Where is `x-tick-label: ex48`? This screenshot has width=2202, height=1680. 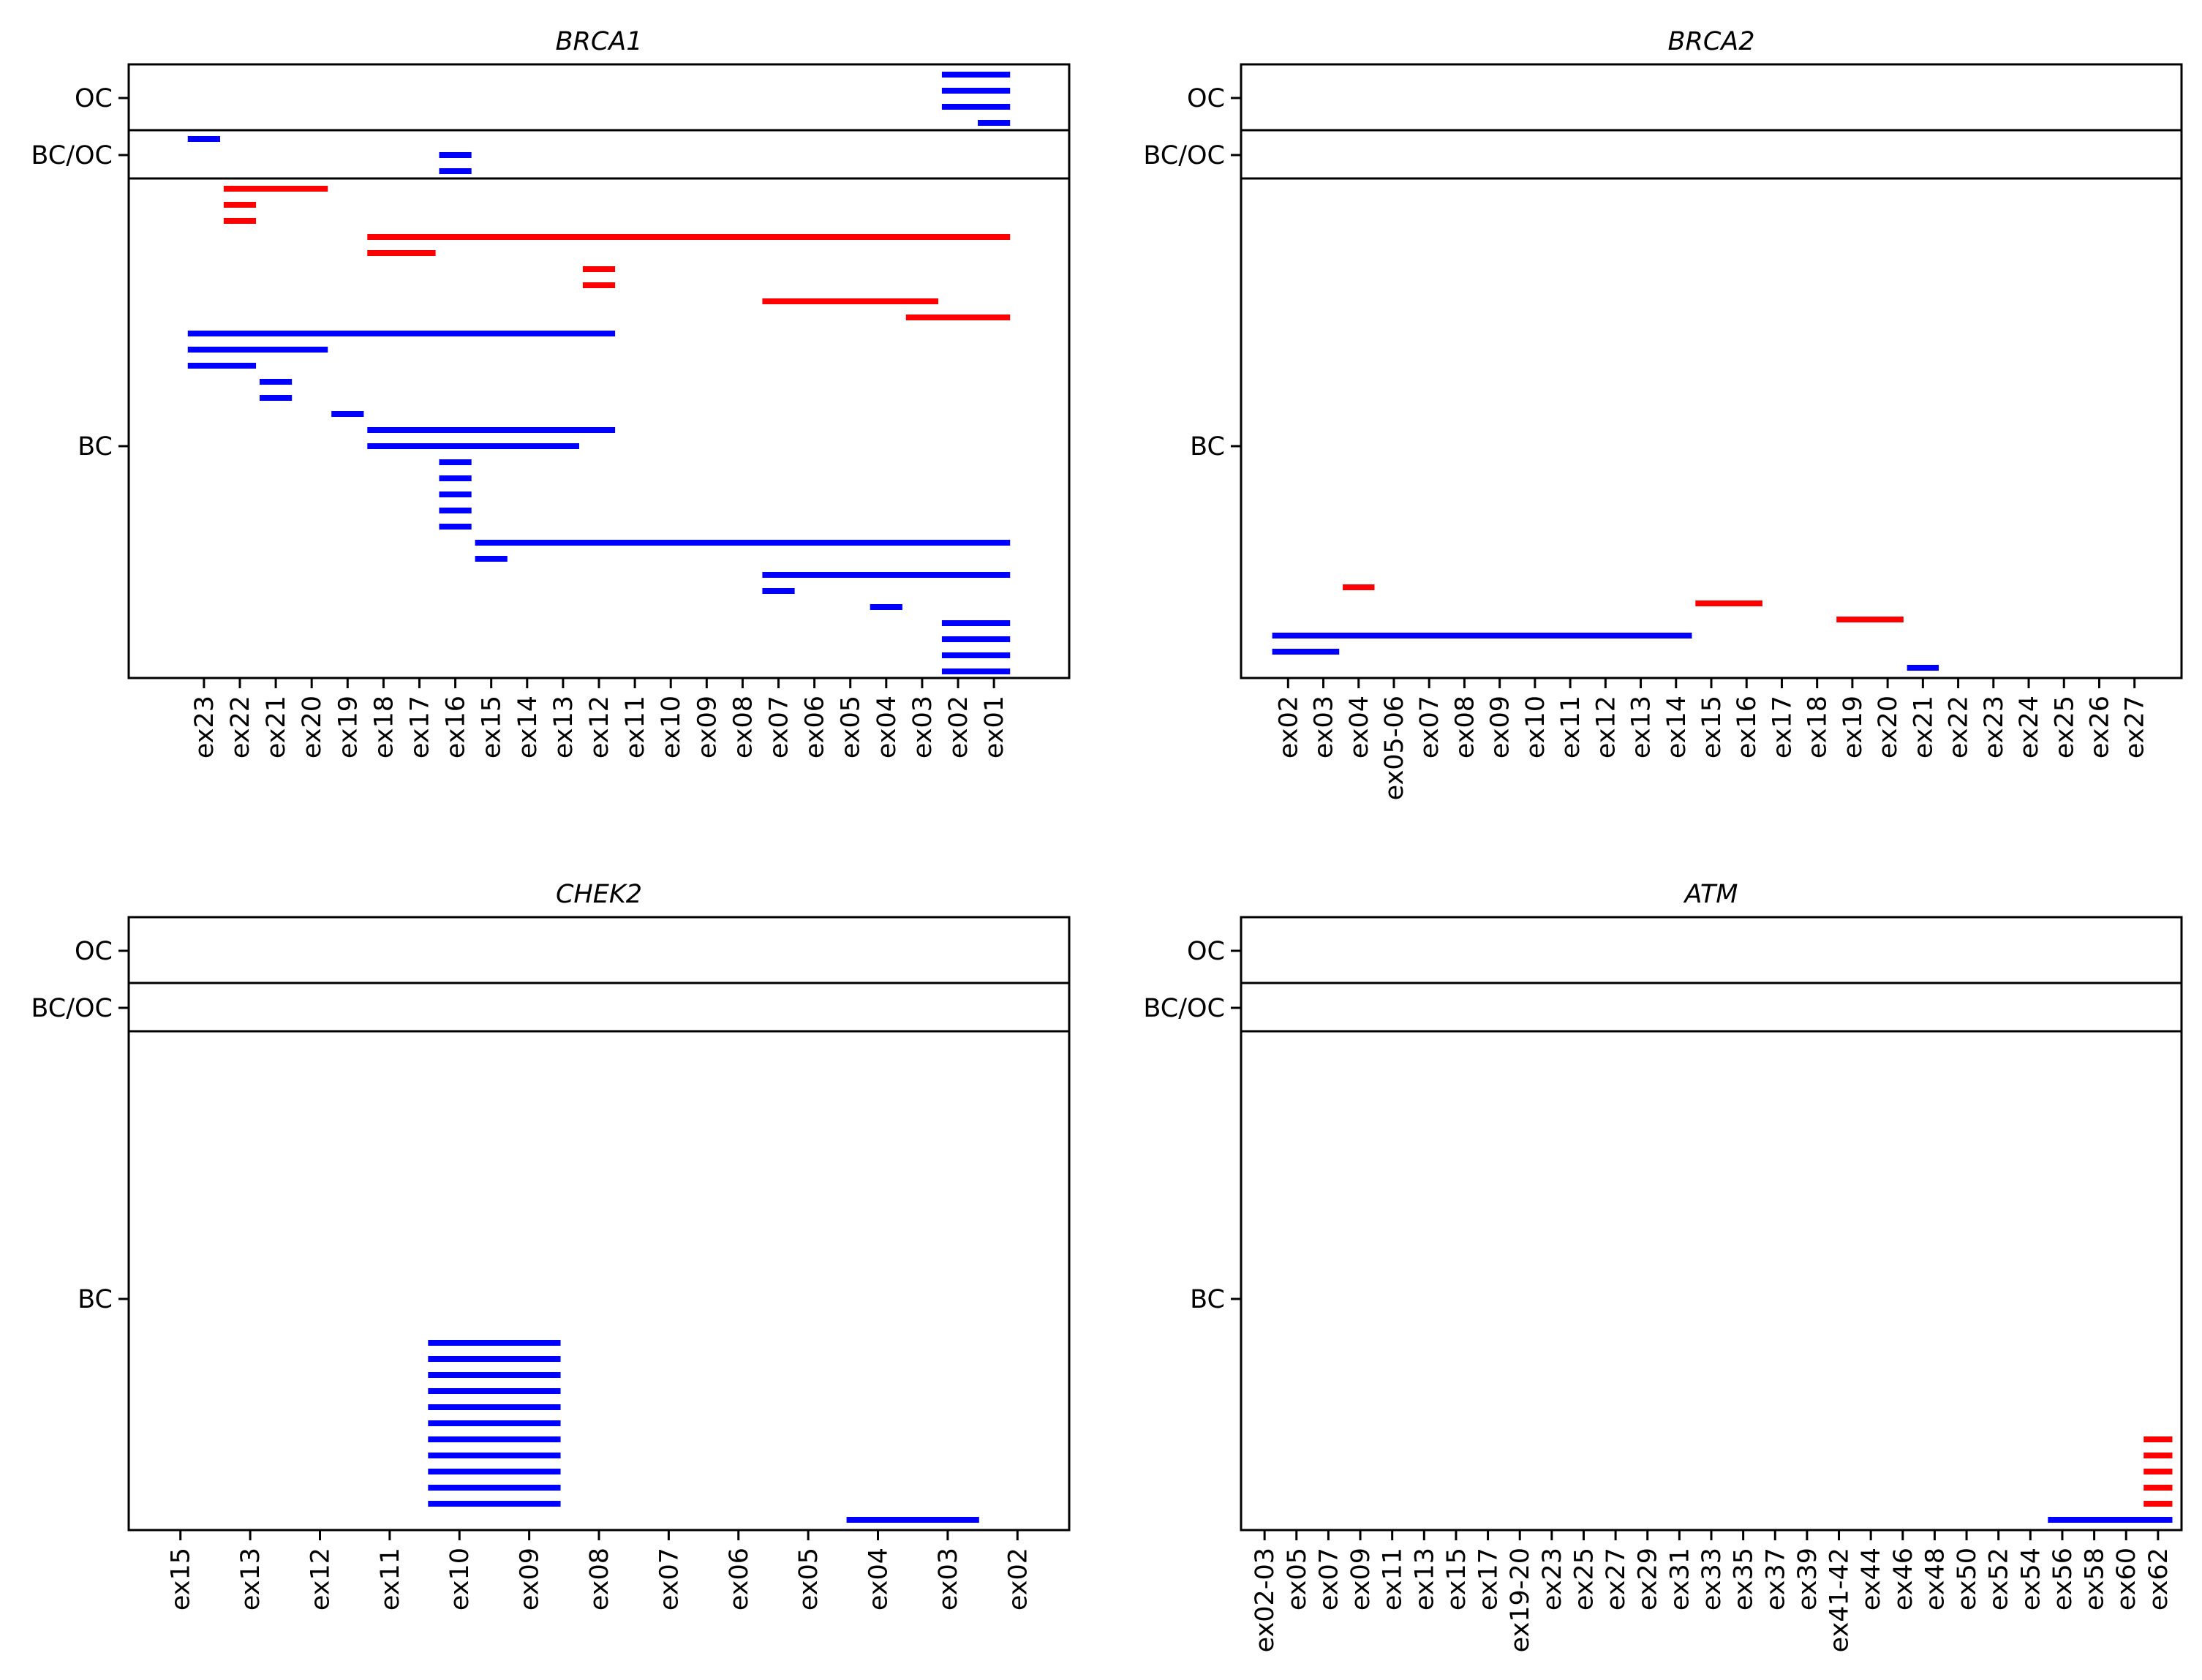
x-tick-label: ex48 is located at coordinates (1935, 1580).